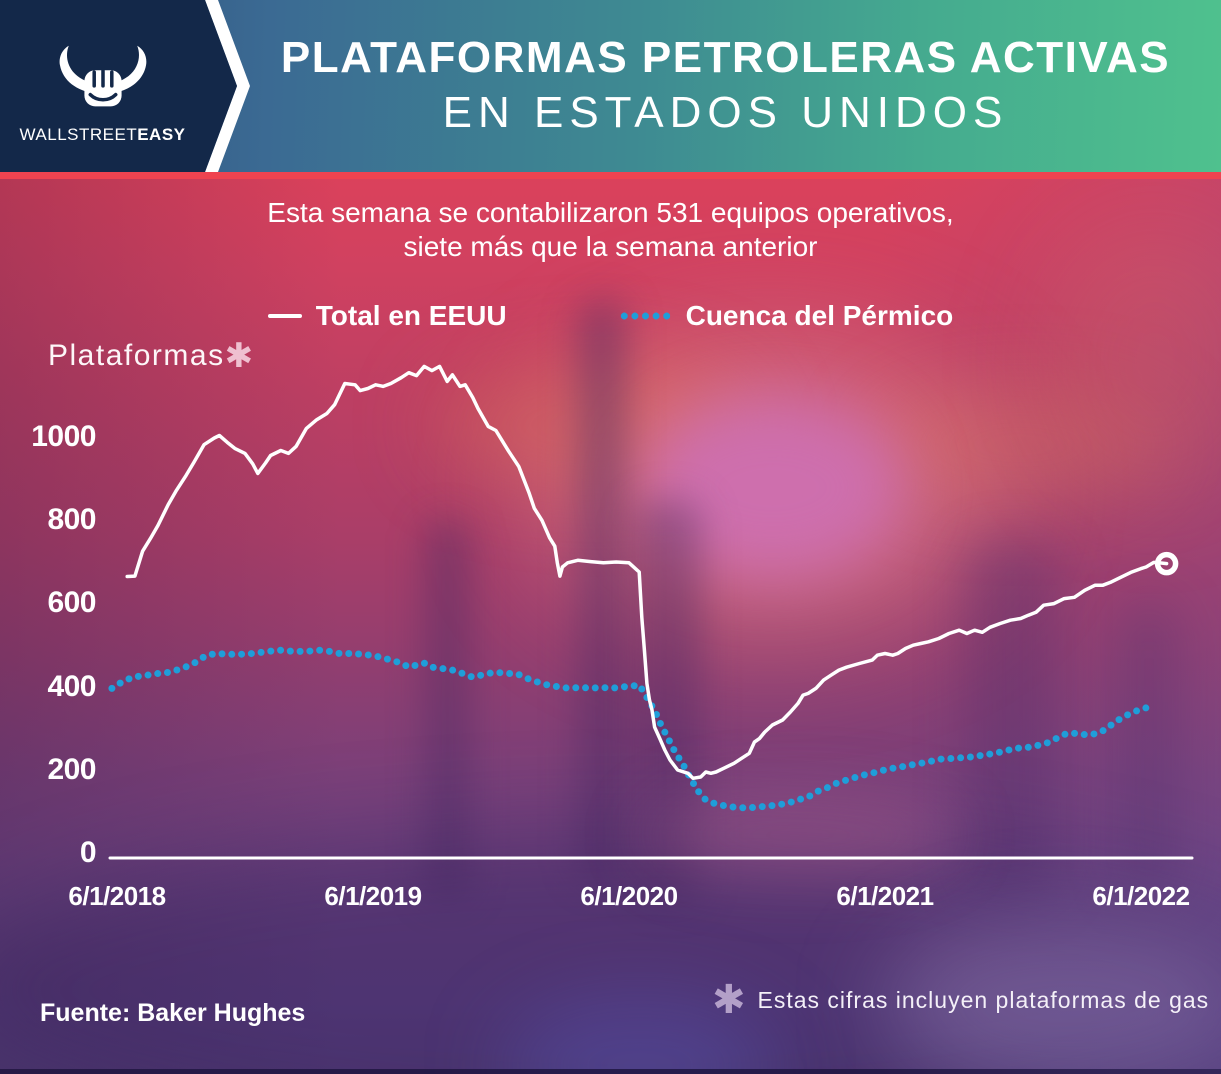  What do you see at coordinates (117, 896) in the screenshot?
I see `x-tick-label-6-1-2018: 6/1/2018` at bounding box center [117, 896].